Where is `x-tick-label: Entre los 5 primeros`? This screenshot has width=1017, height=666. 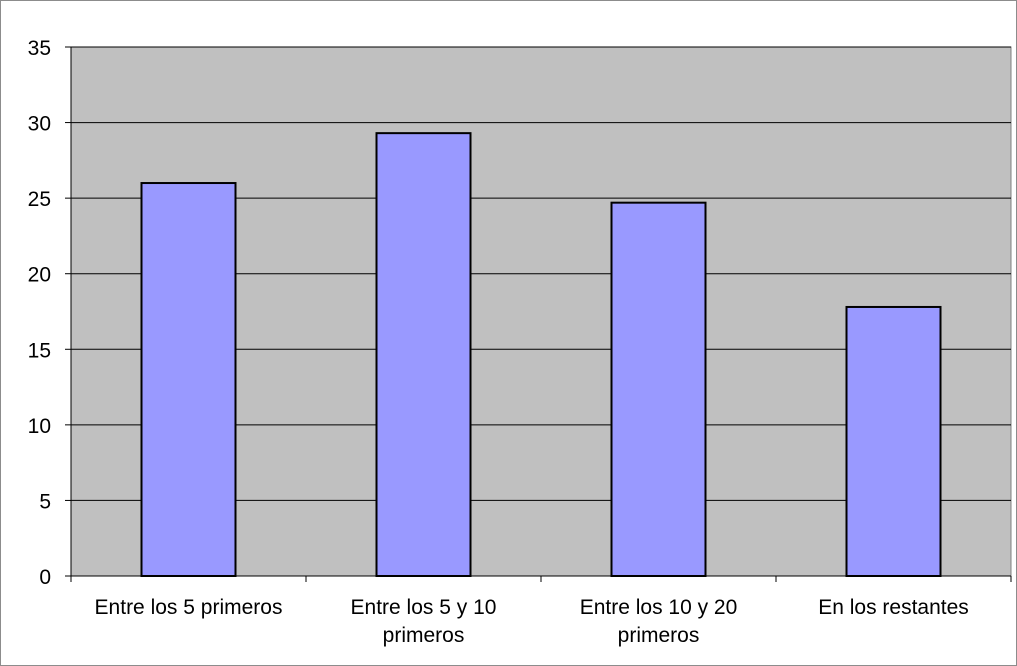
x-tick-label: Entre los 5 primeros is located at coordinates (189, 607).